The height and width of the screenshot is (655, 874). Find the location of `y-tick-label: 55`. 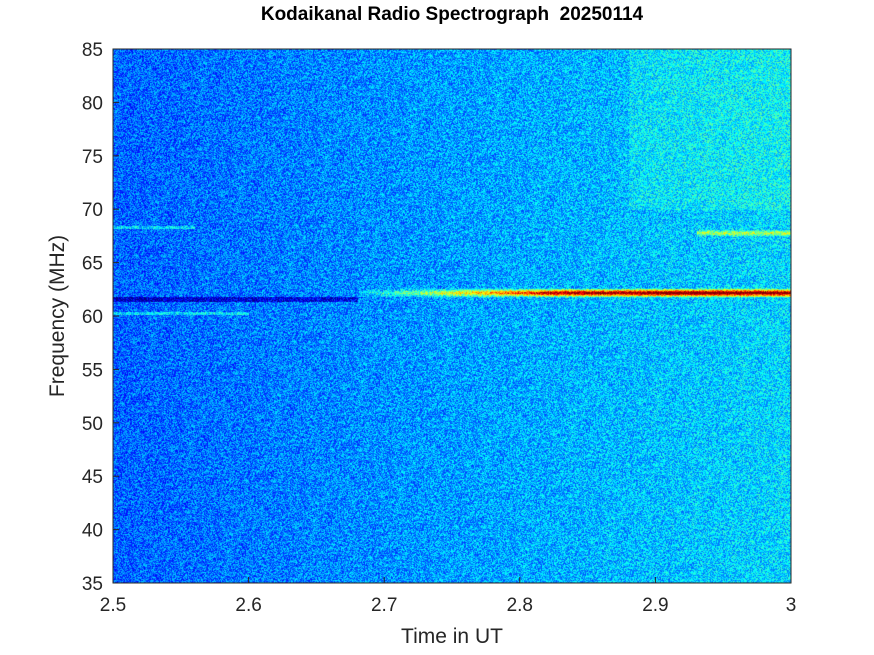

y-tick-label: 55 is located at coordinates (92, 370).